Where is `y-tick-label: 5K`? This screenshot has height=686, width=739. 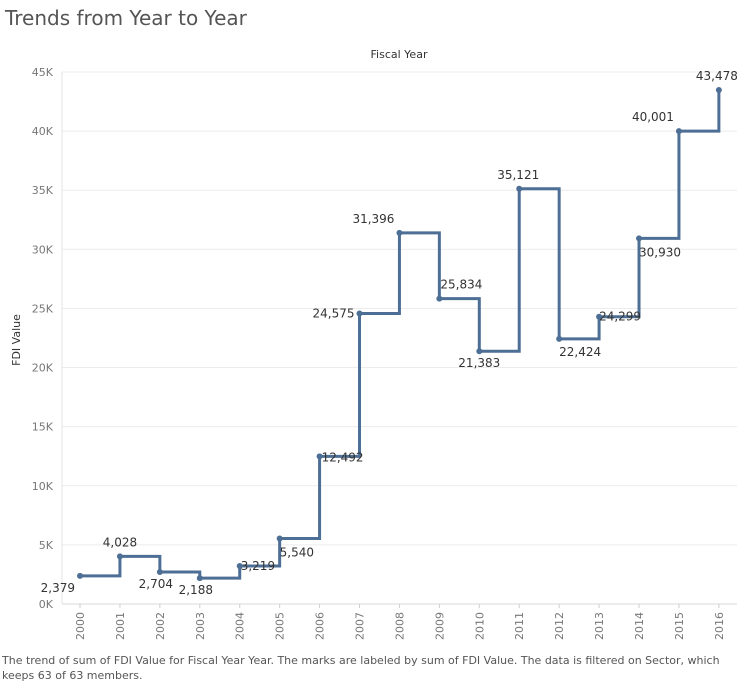
y-tick-label: 5K is located at coordinates (46, 545).